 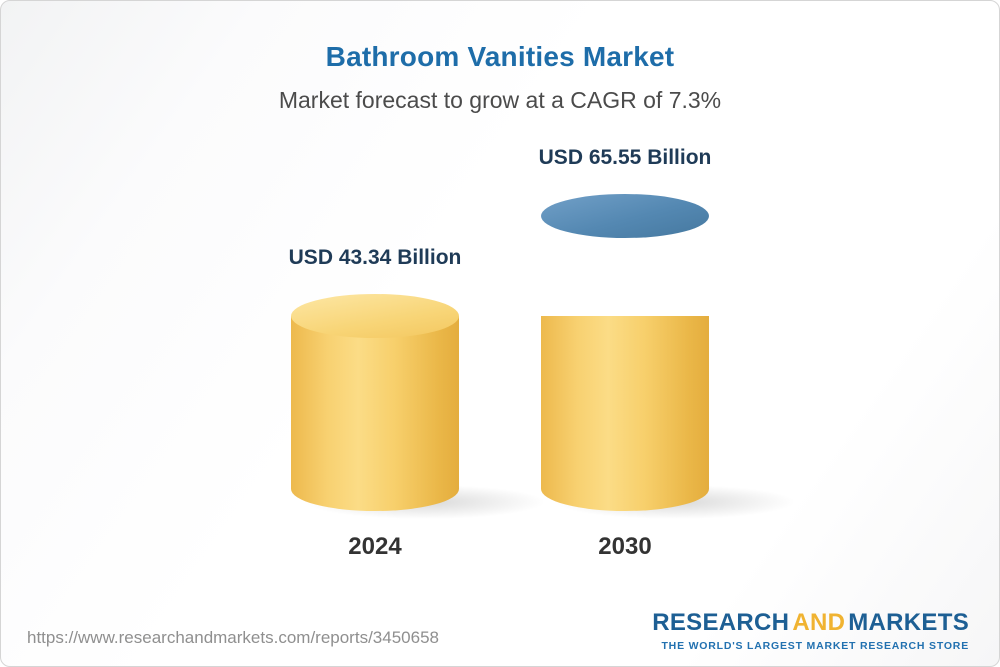 What do you see at coordinates (375, 316) in the screenshot?
I see `cylinder-2024-cap` at bounding box center [375, 316].